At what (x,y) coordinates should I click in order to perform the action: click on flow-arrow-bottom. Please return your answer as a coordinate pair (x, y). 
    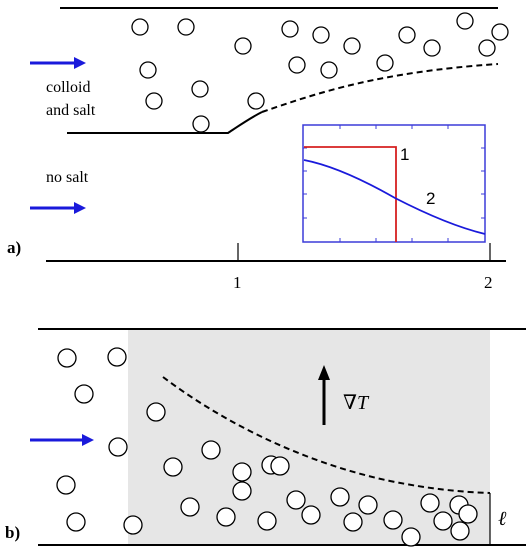
    Looking at the image, I should click on (58, 208).